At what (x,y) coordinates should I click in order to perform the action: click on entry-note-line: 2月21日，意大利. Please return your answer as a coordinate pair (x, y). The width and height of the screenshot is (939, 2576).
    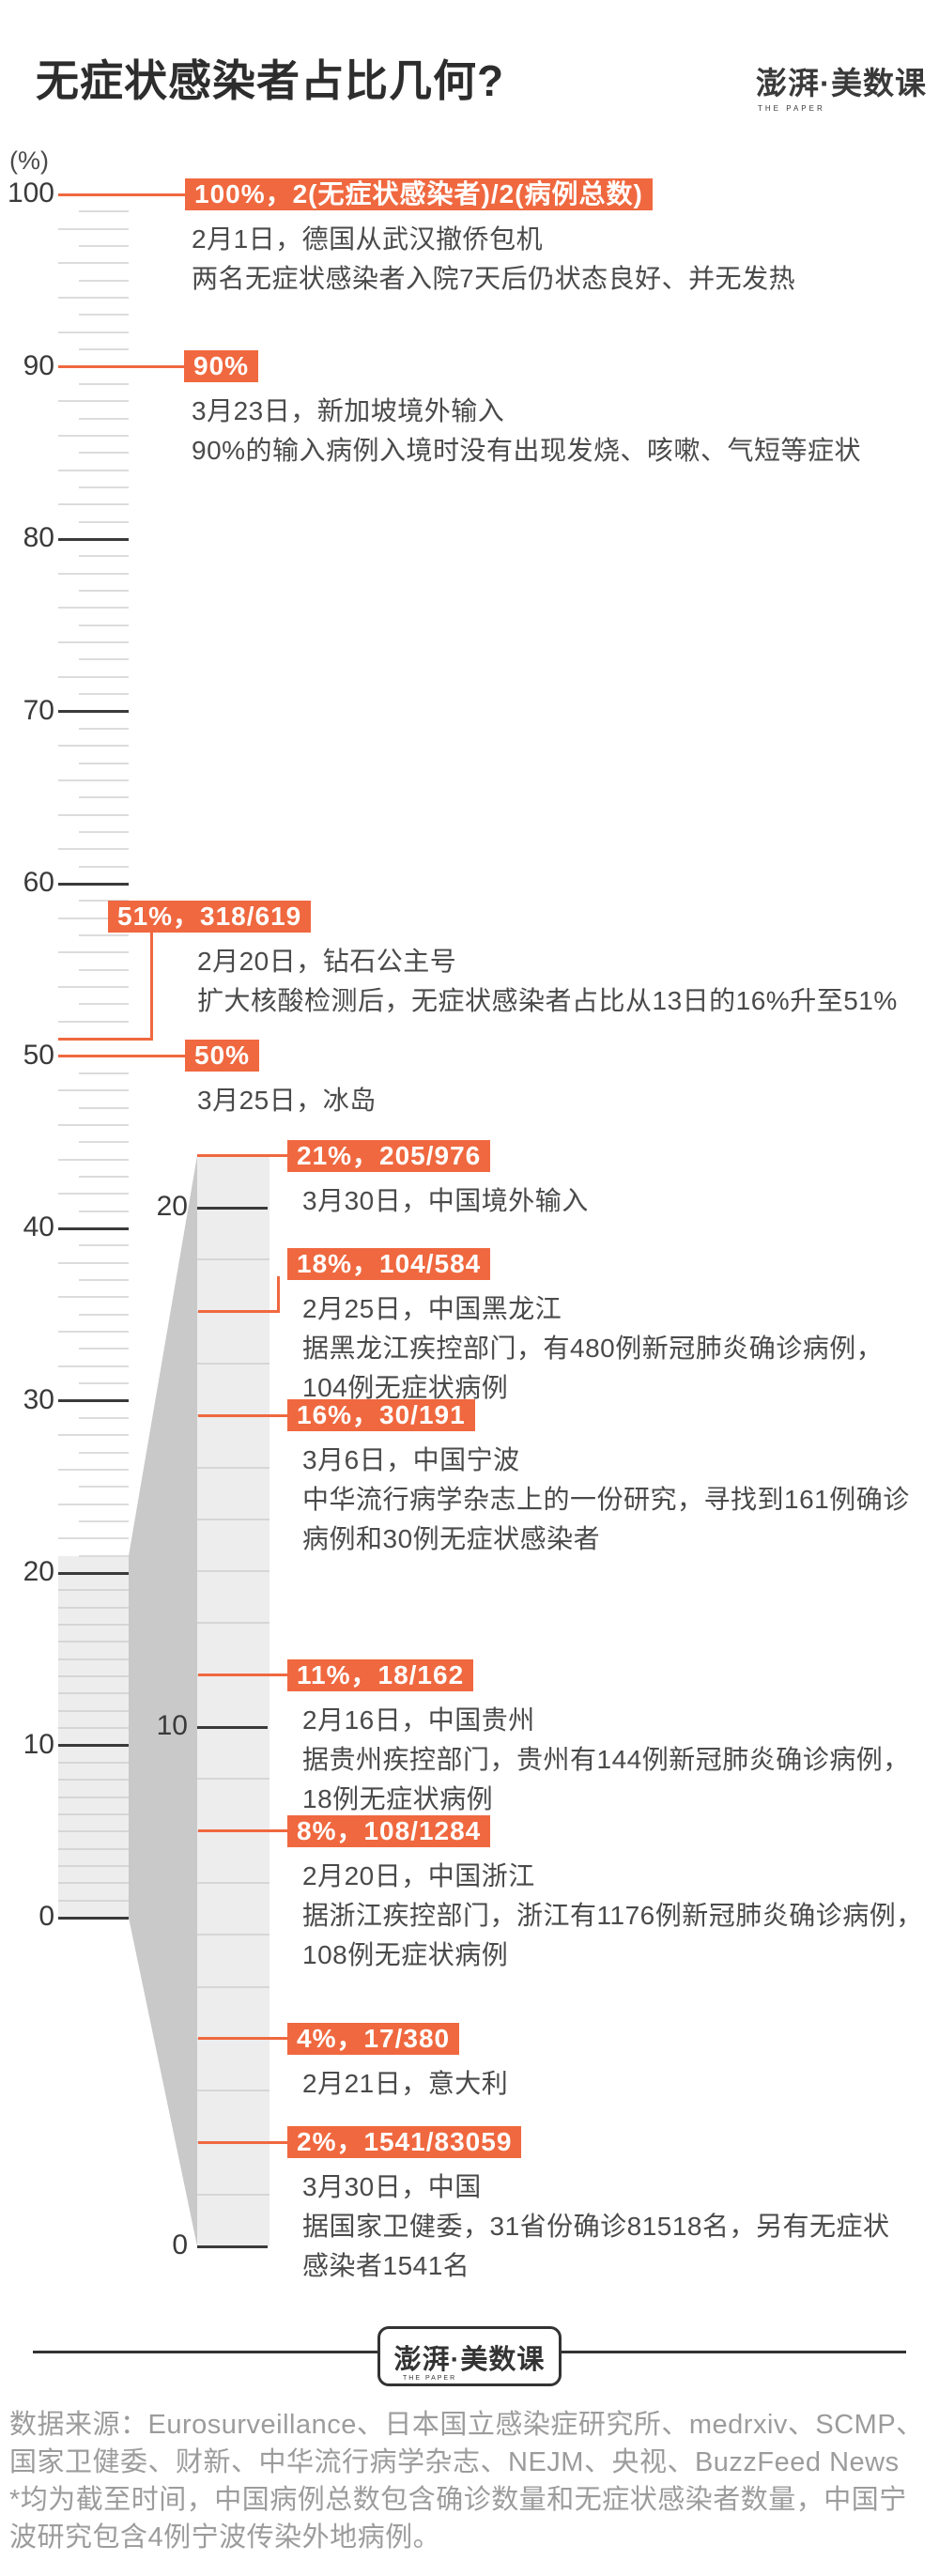
    Looking at the image, I should click on (405, 2083).